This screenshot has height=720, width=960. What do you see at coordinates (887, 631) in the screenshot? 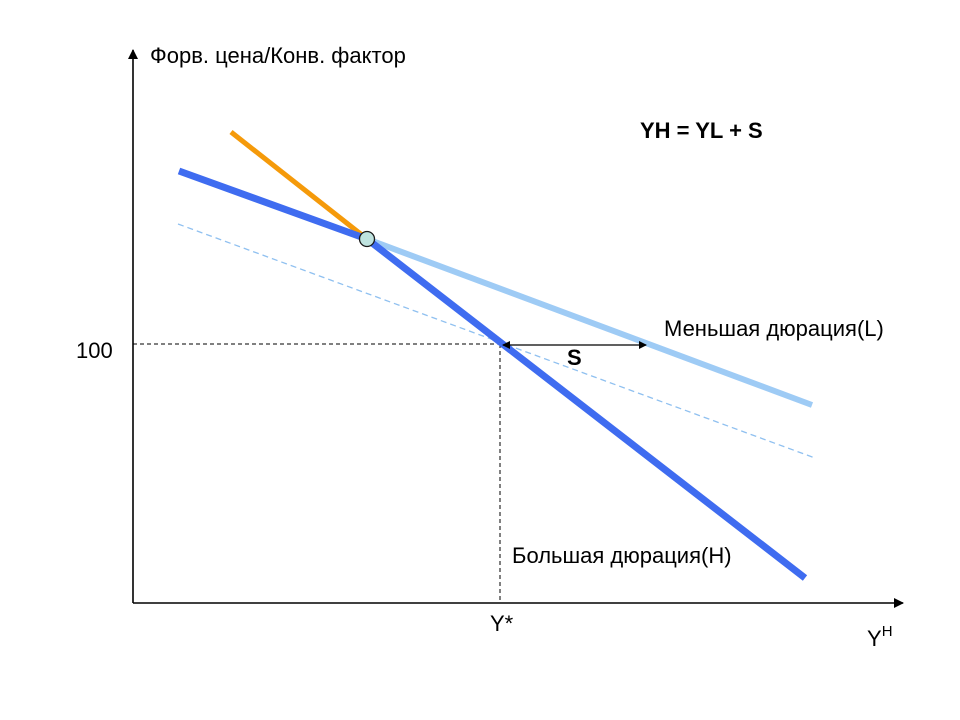
I see `x-axis-title-sup: H` at bounding box center [887, 631].